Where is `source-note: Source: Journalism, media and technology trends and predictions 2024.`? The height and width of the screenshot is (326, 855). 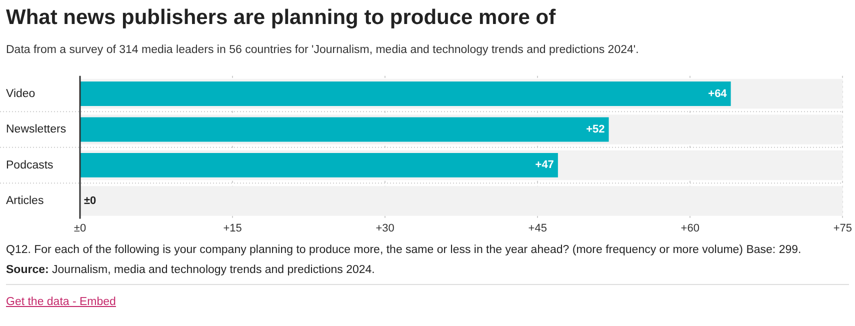
source-note: Source: Journalism, media and technology trends and predictions 2024. is located at coordinates (190, 270).